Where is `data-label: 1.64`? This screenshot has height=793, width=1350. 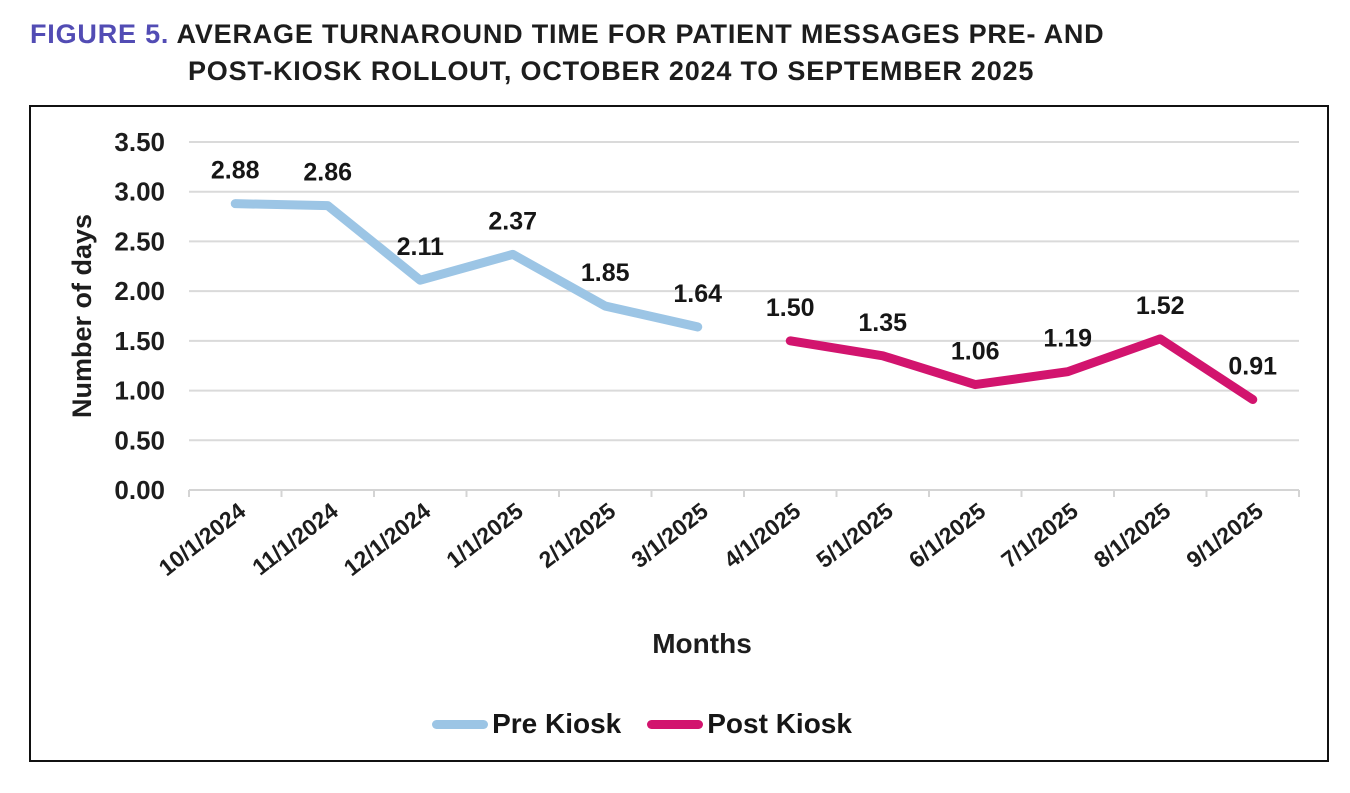
data-label: 1.64 is located at coordinates (697, 294).